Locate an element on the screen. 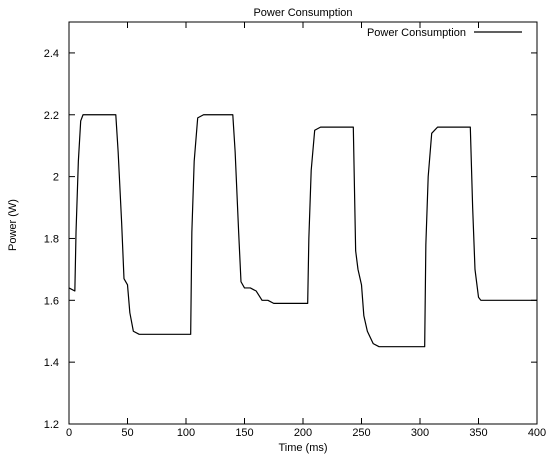 The height and width of the screenshot is (454, 553). y-tick-label: 1.8 is located at coordinates (51, 239).